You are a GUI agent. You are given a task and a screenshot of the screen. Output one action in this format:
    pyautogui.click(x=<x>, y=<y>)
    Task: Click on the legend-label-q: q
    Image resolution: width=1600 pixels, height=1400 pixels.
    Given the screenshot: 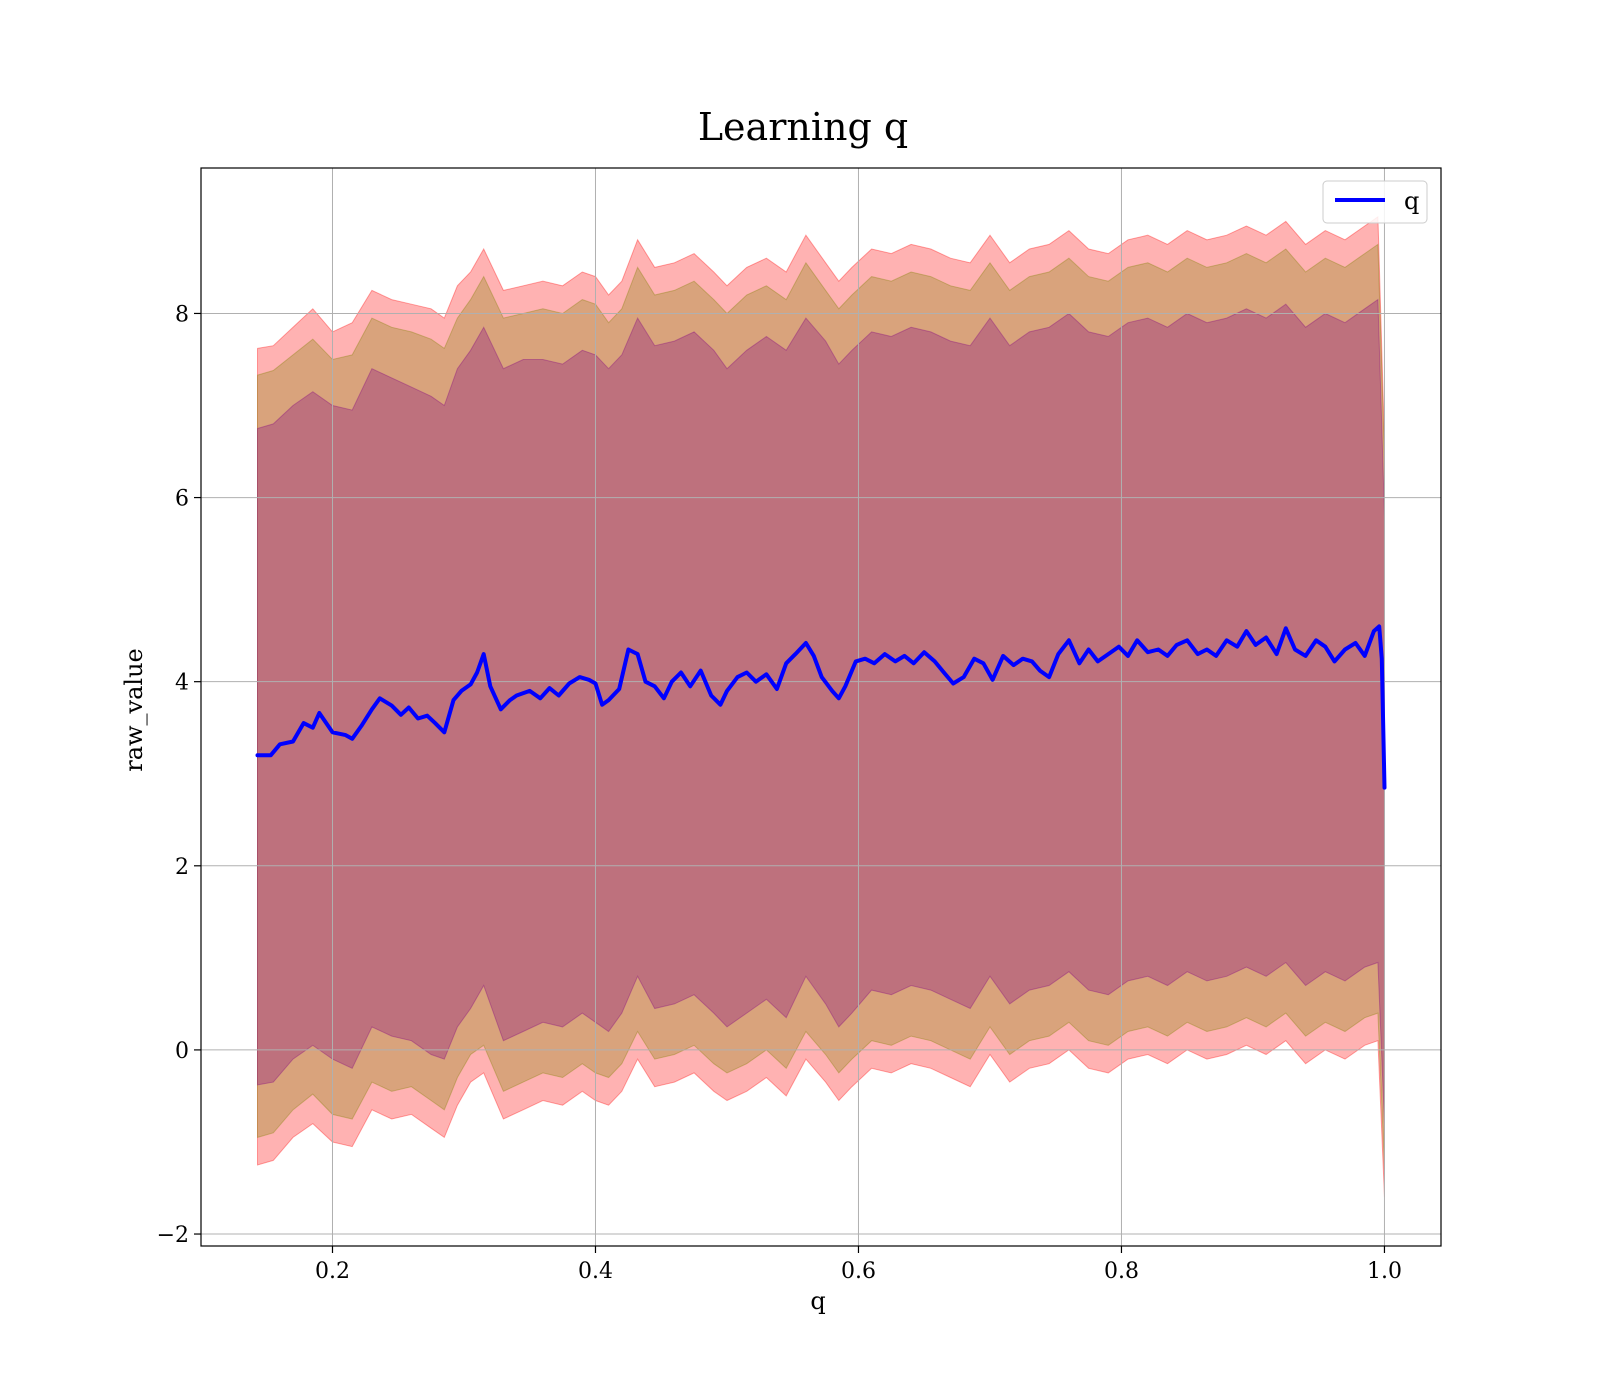 What is the action you would take?
    pyautogui.click(x=1411, y=201)
    